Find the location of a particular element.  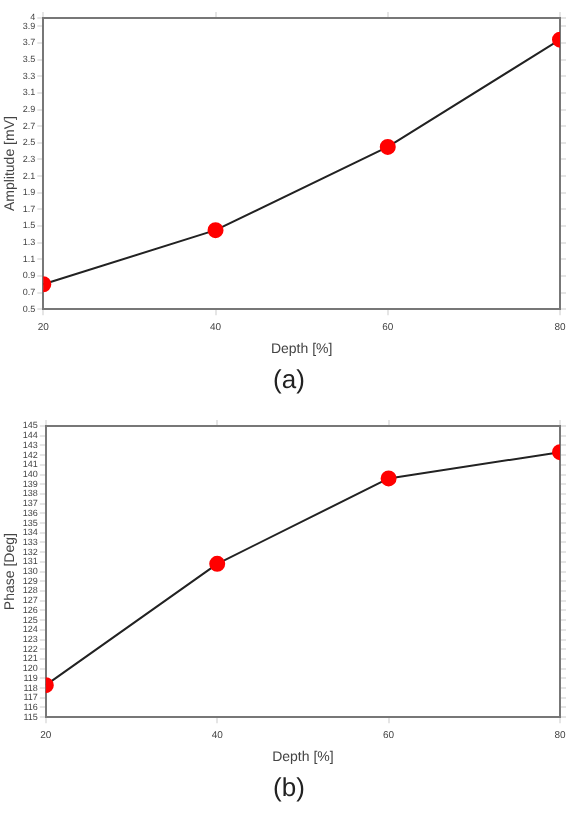

text: (b) is located at coordinates (289, 788).